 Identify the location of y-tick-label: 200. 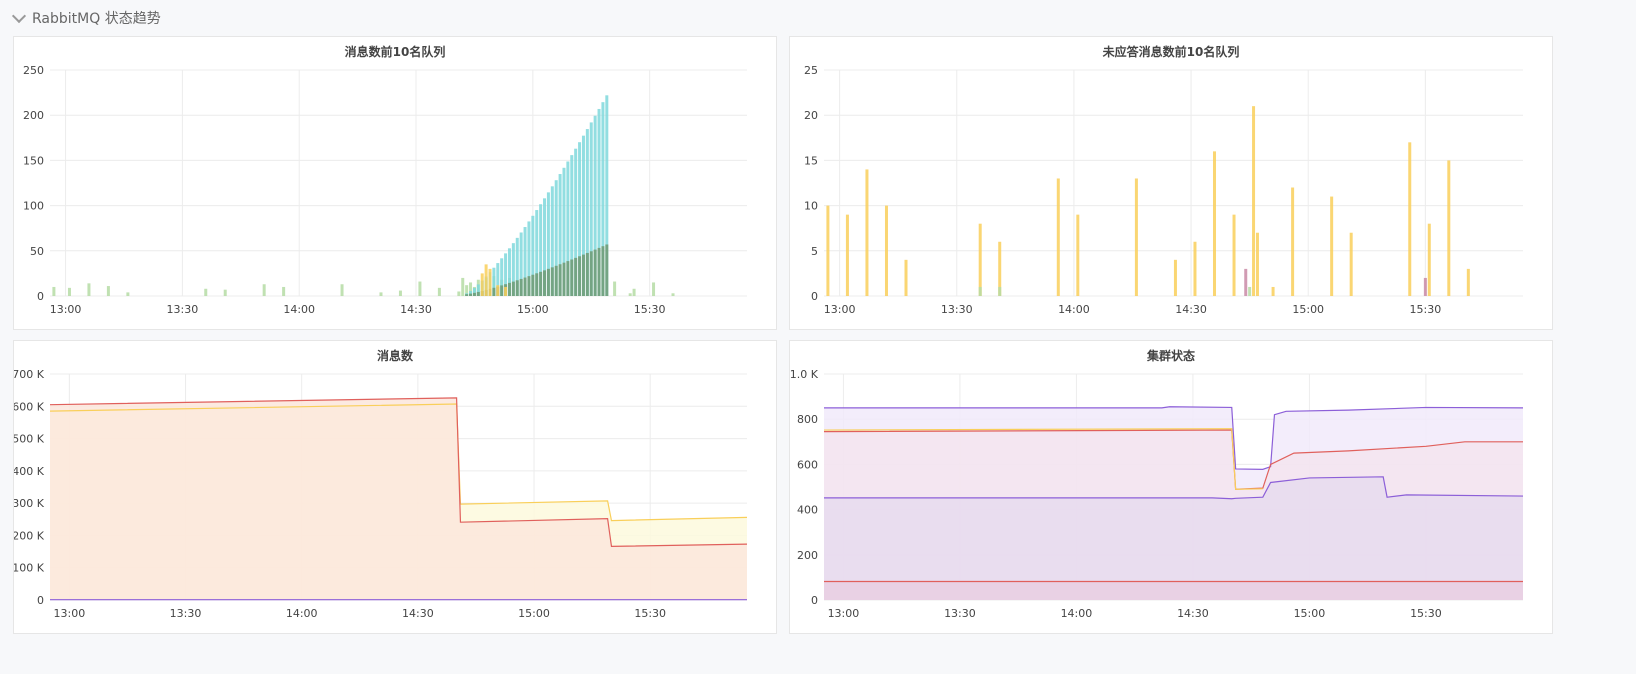
(807, 555).